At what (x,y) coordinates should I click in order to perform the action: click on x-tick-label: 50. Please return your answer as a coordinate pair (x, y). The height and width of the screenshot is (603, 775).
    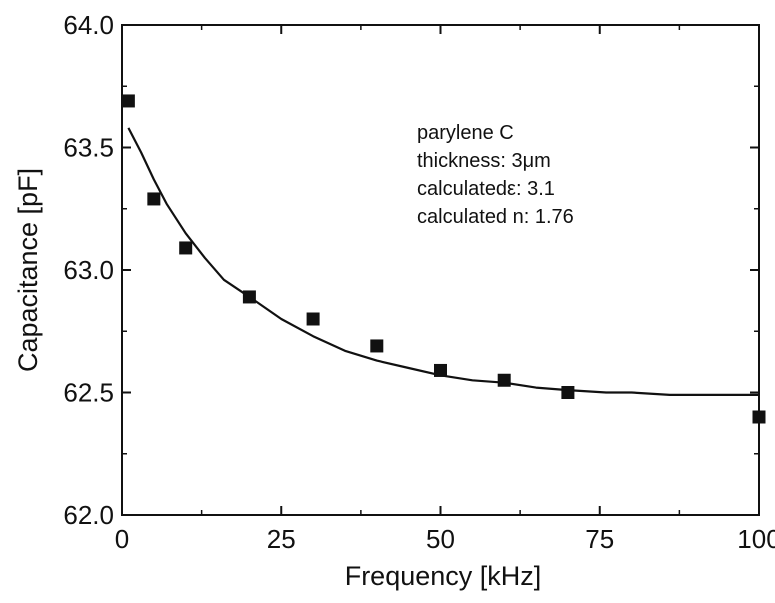
    Looking at the image, I should click on (440, 539).